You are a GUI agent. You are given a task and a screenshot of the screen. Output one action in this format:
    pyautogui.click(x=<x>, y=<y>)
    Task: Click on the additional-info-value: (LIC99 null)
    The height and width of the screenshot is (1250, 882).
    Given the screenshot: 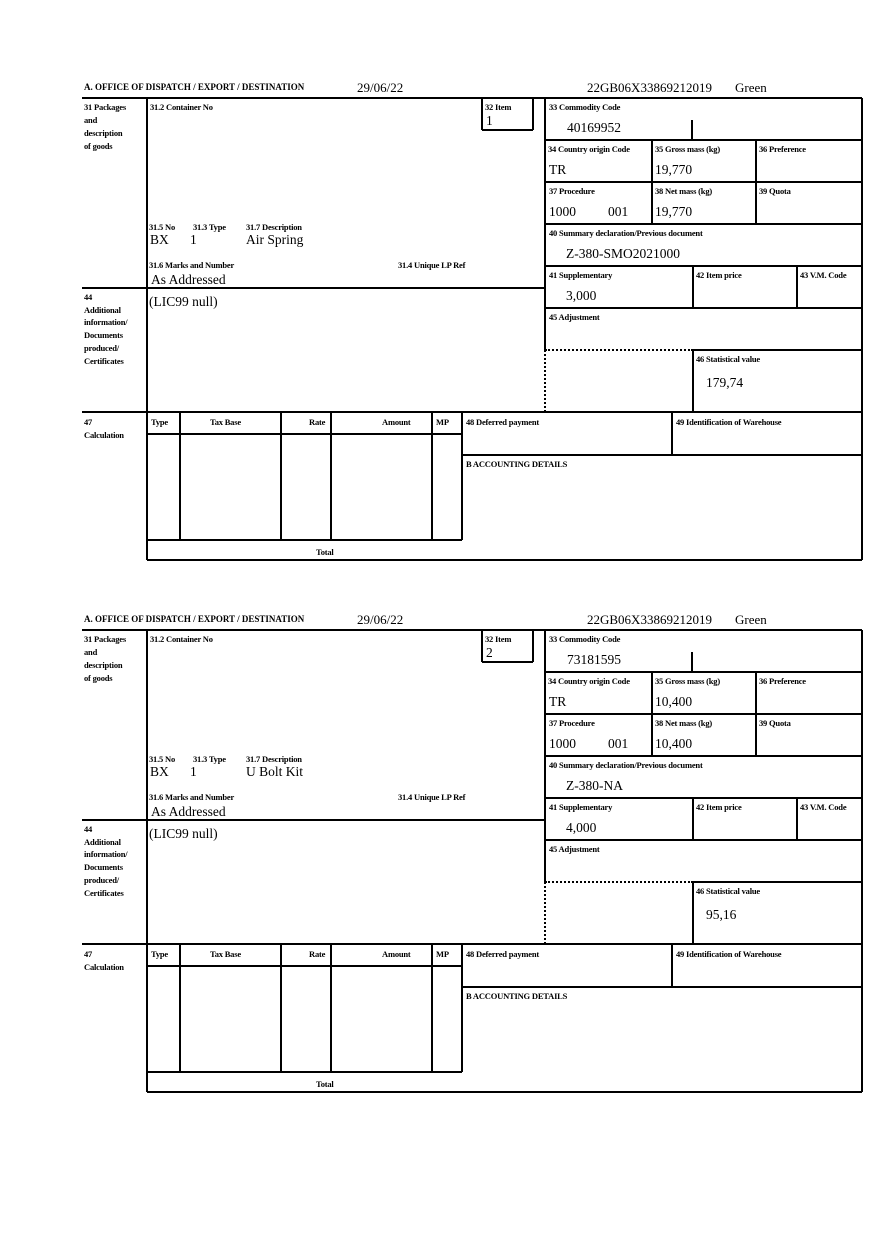 What is the action you would take?
    pyautogui.click(x=183, y=301)
    